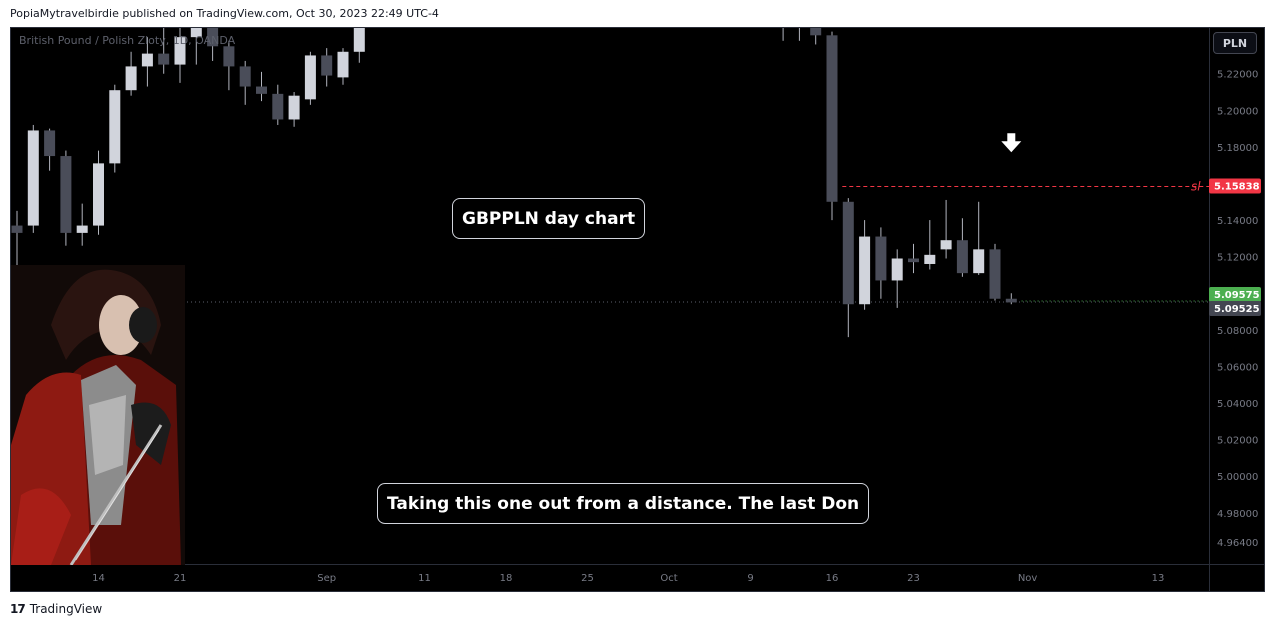  Describe the element at coordinates (832, 578) in the screenshot. I see `x-tick-label: 16` at that location.